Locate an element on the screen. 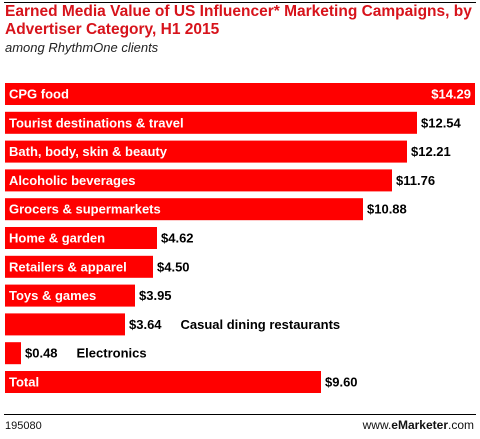 This screenshot has height=439, width=480. category-label-alcoholic-beverages: Alcoholic beverages is located at coordinates (72, 180).